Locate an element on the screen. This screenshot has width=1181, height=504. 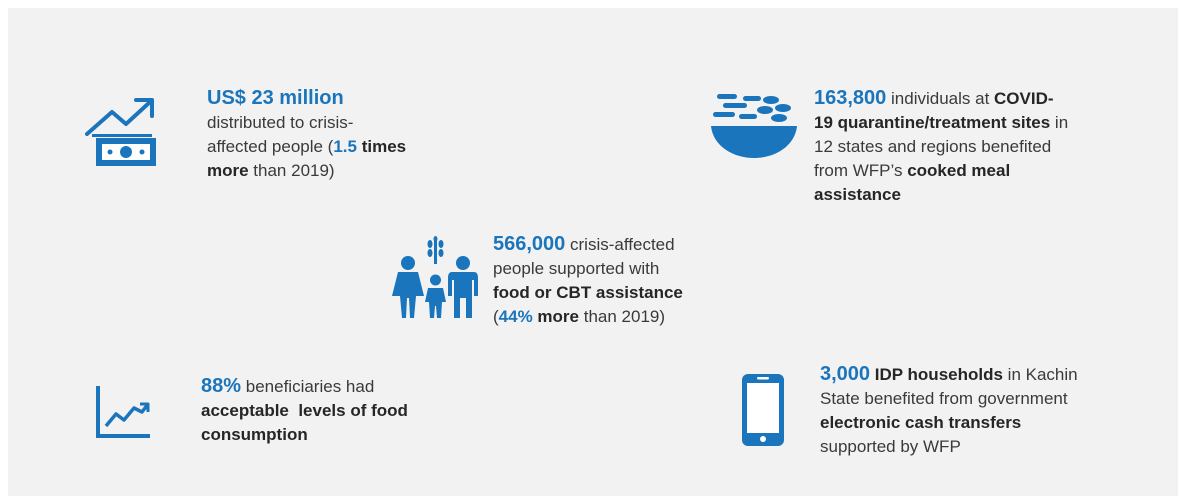
people-line-2: people supported with is located at coordinates (576, 268).